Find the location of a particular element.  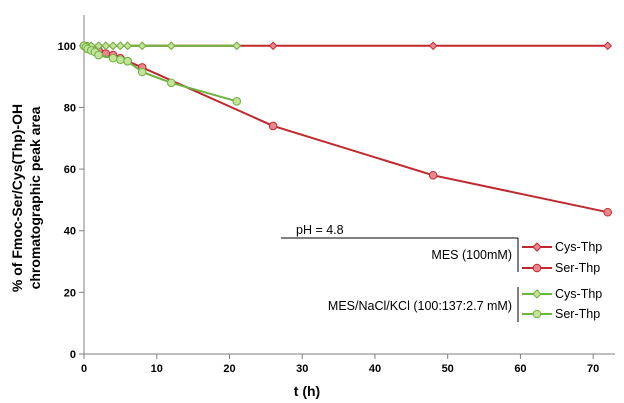

y-tick-label: 60 is located at coordinates (70, 170).